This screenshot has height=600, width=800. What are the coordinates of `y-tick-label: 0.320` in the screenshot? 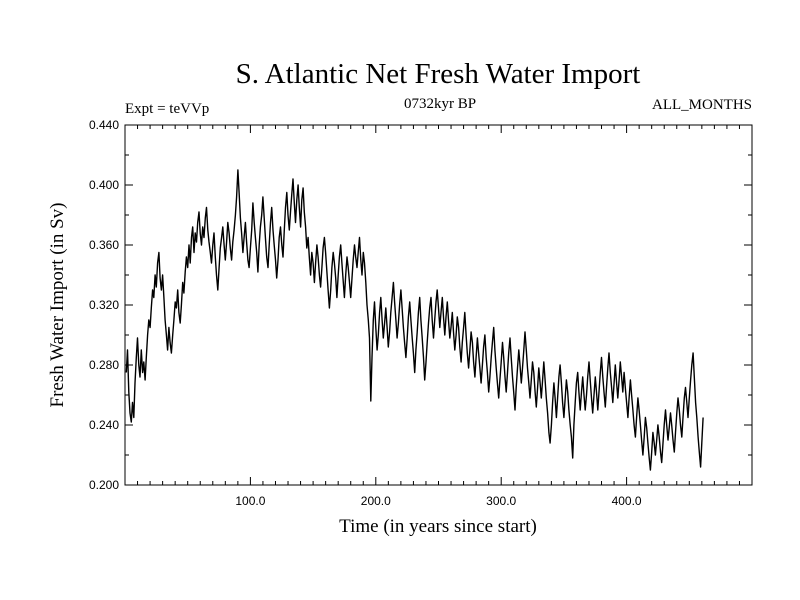 It's located at (104, 305).